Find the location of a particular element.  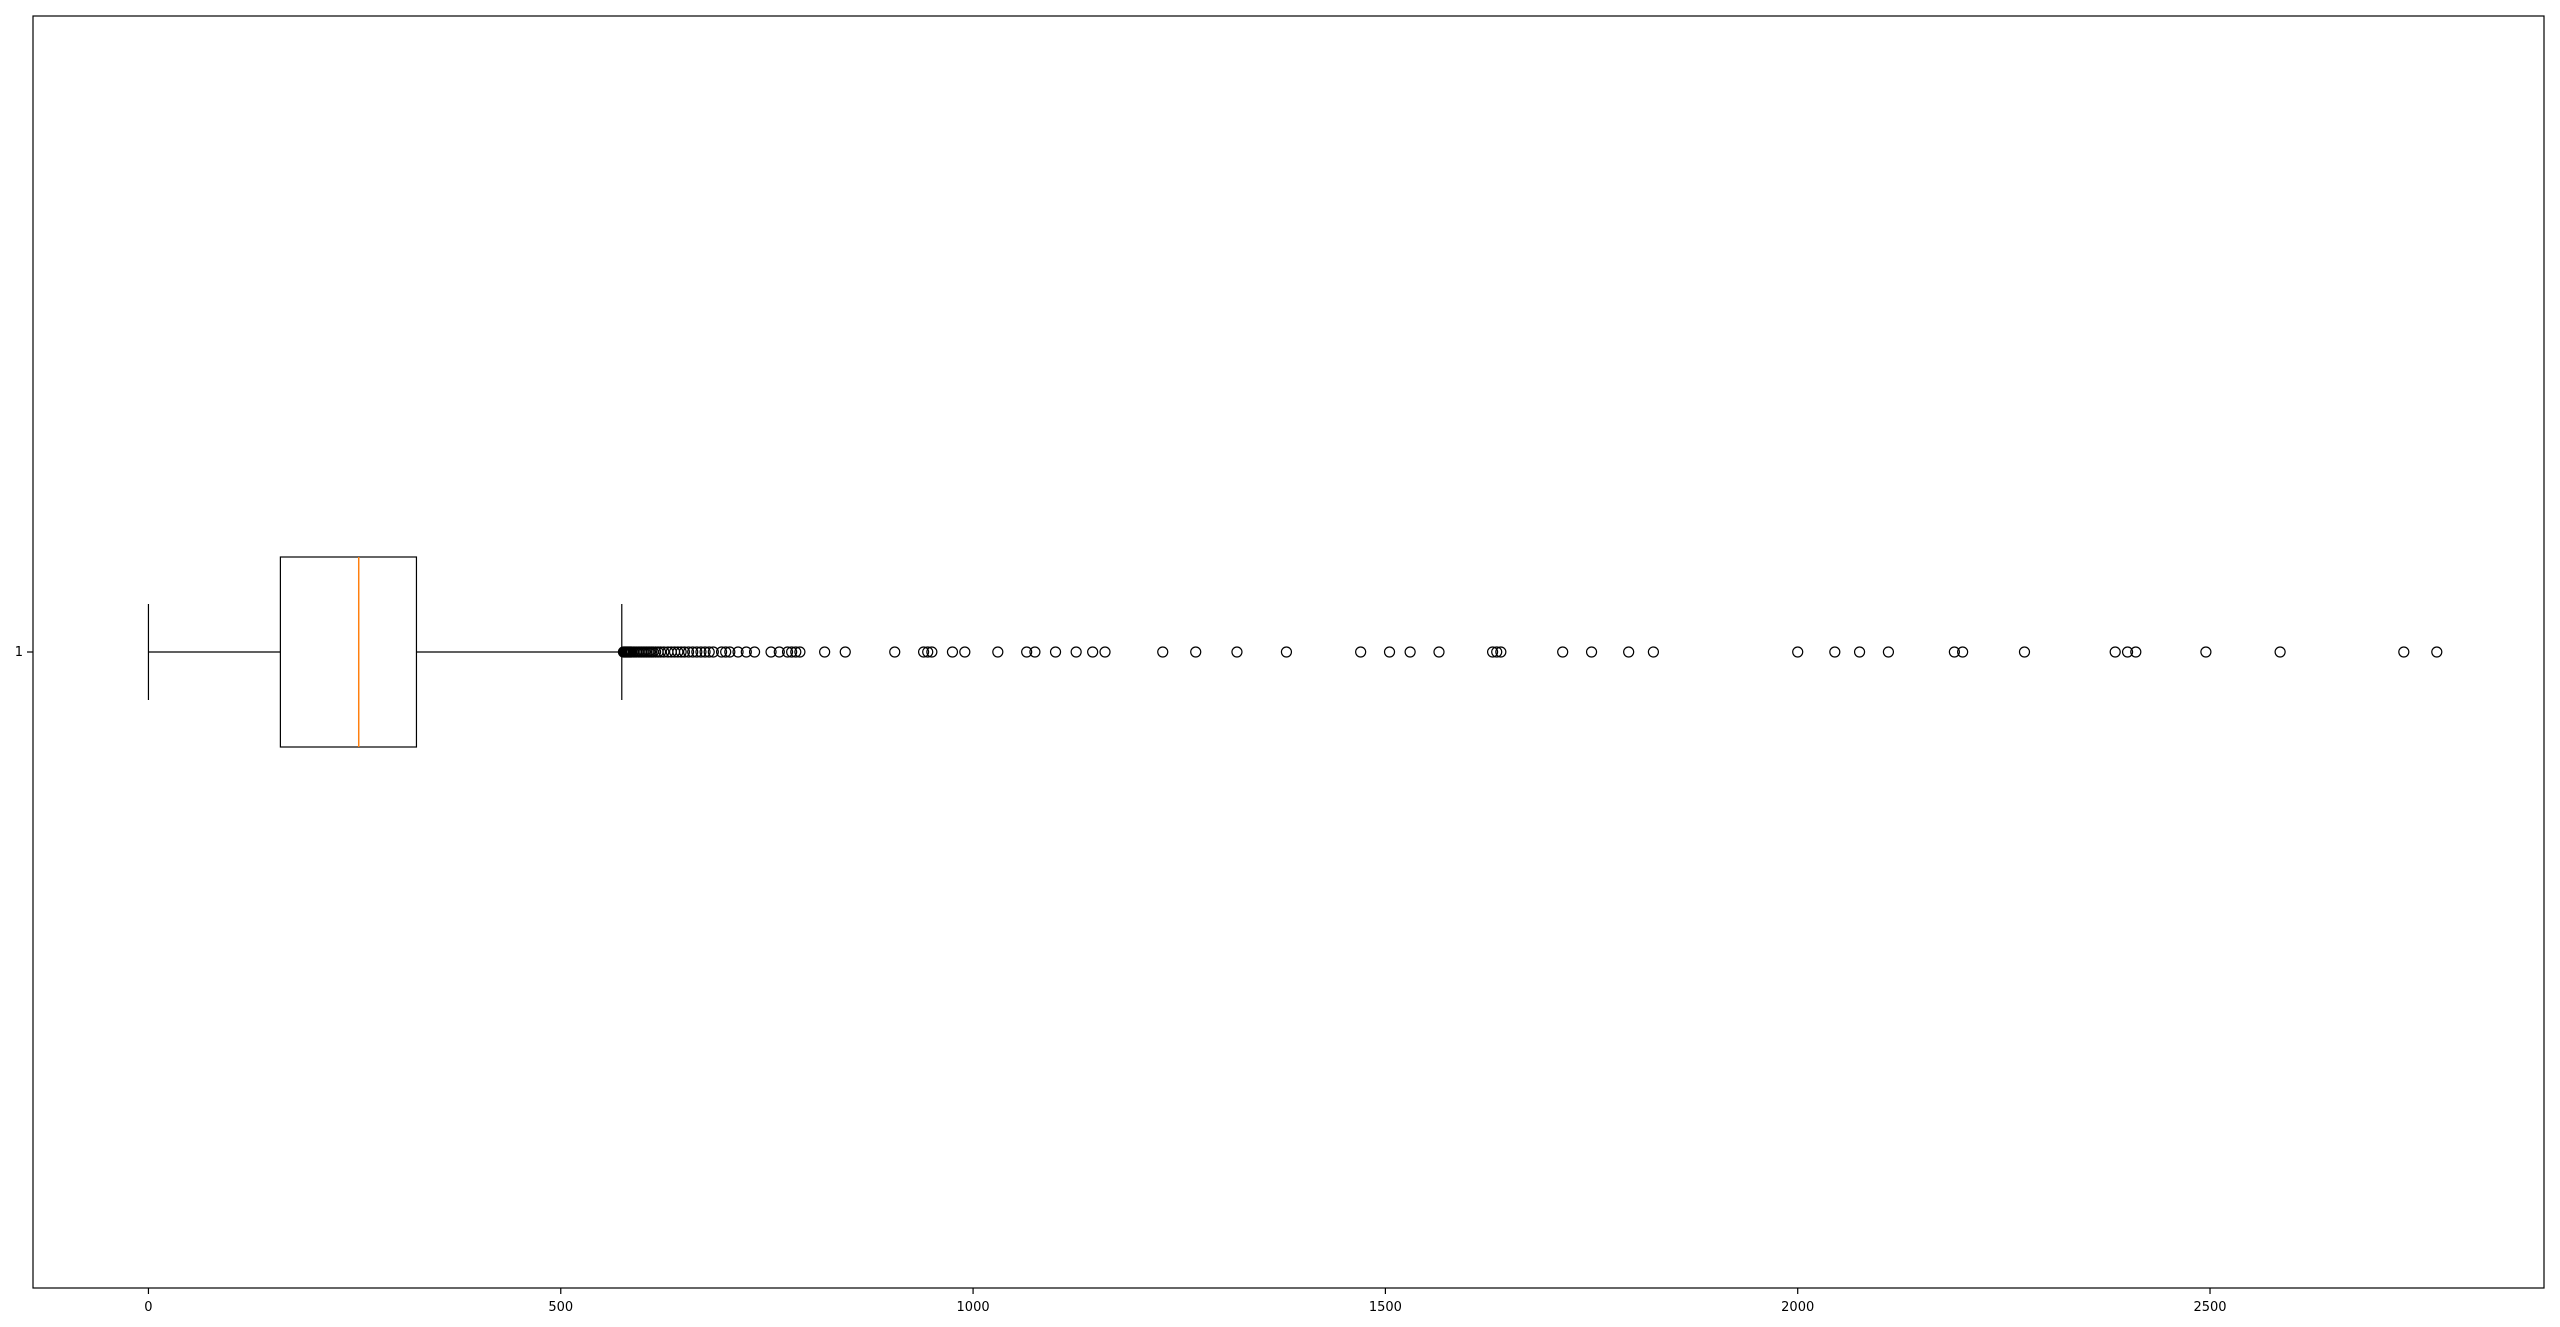

x-tick-label: 2500 is located at coordinates (2209, 1307).